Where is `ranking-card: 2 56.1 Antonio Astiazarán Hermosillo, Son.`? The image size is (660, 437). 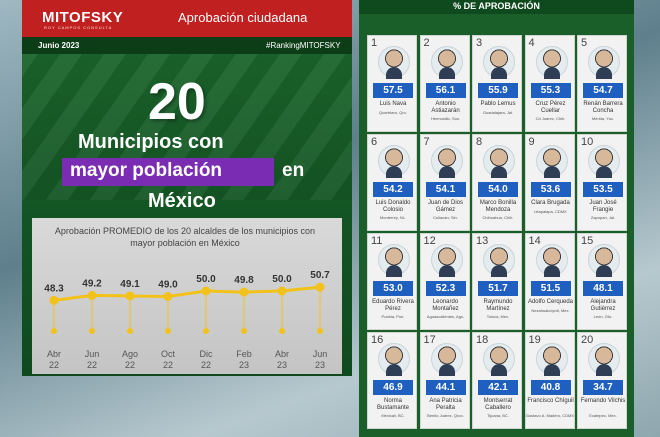 ranking-card: 2 56.1 Antonio Astiazarán Hermosillo, Son. is located at coordinates (444, 83).